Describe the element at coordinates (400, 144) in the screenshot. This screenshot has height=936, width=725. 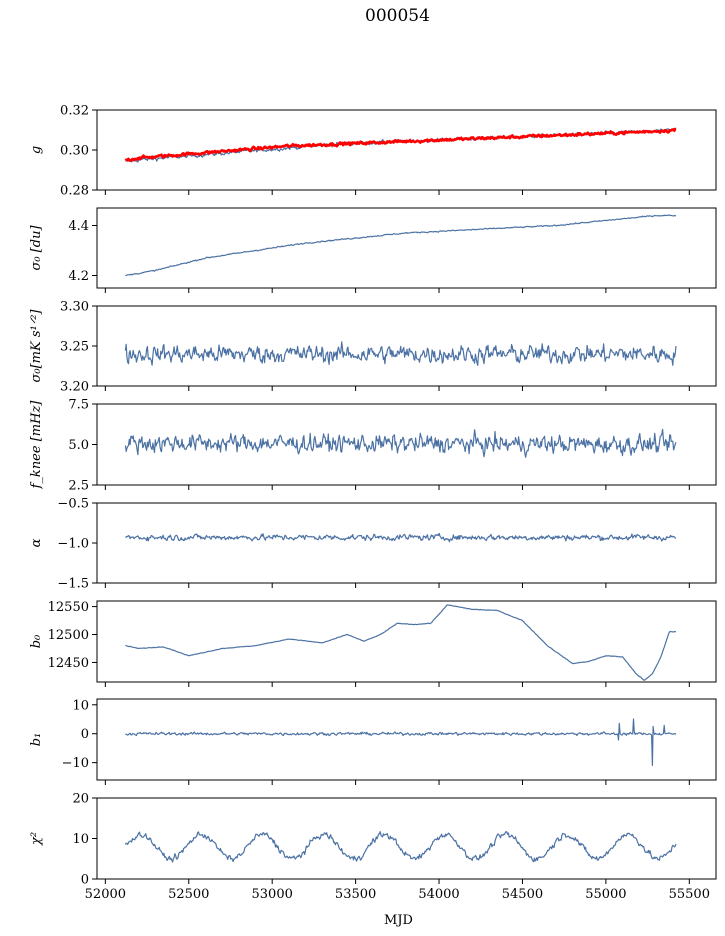
I see `fit-line` at that location.